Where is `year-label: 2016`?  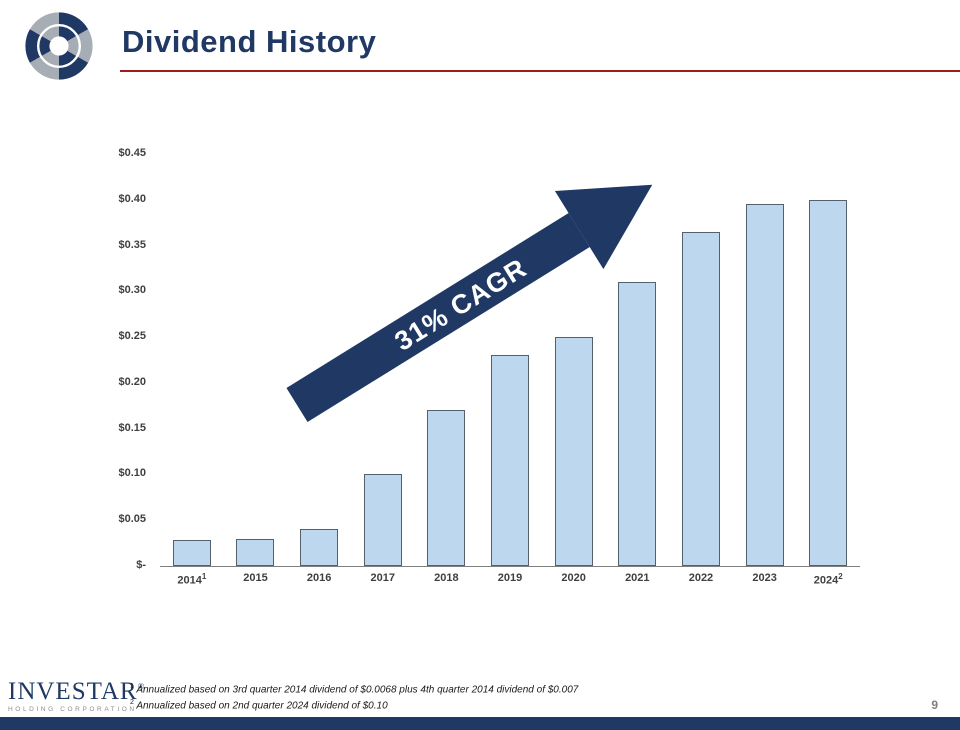
year-label: 2016 is located at coordinates (319, 578).